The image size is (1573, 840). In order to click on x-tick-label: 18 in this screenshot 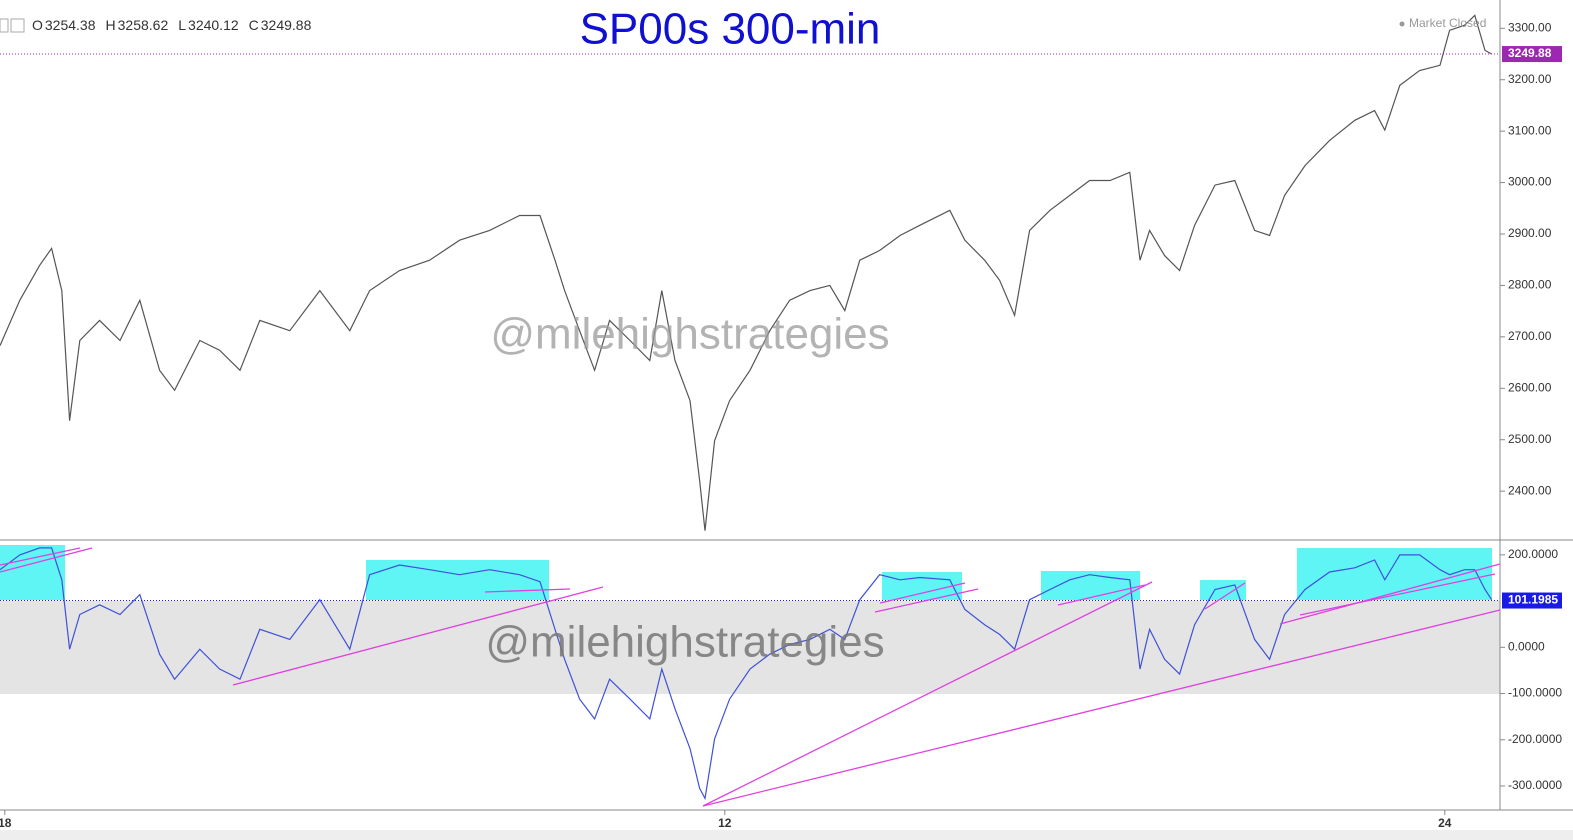, I will do `click(6, 823)`.